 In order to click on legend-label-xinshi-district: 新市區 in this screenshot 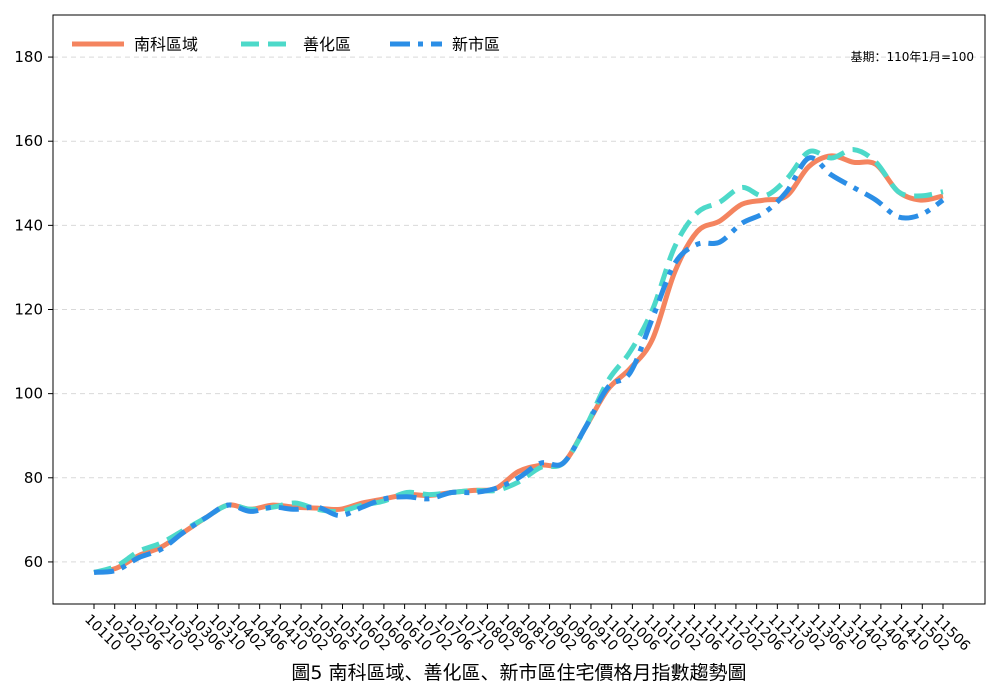, I will do `click(476, 44)`.